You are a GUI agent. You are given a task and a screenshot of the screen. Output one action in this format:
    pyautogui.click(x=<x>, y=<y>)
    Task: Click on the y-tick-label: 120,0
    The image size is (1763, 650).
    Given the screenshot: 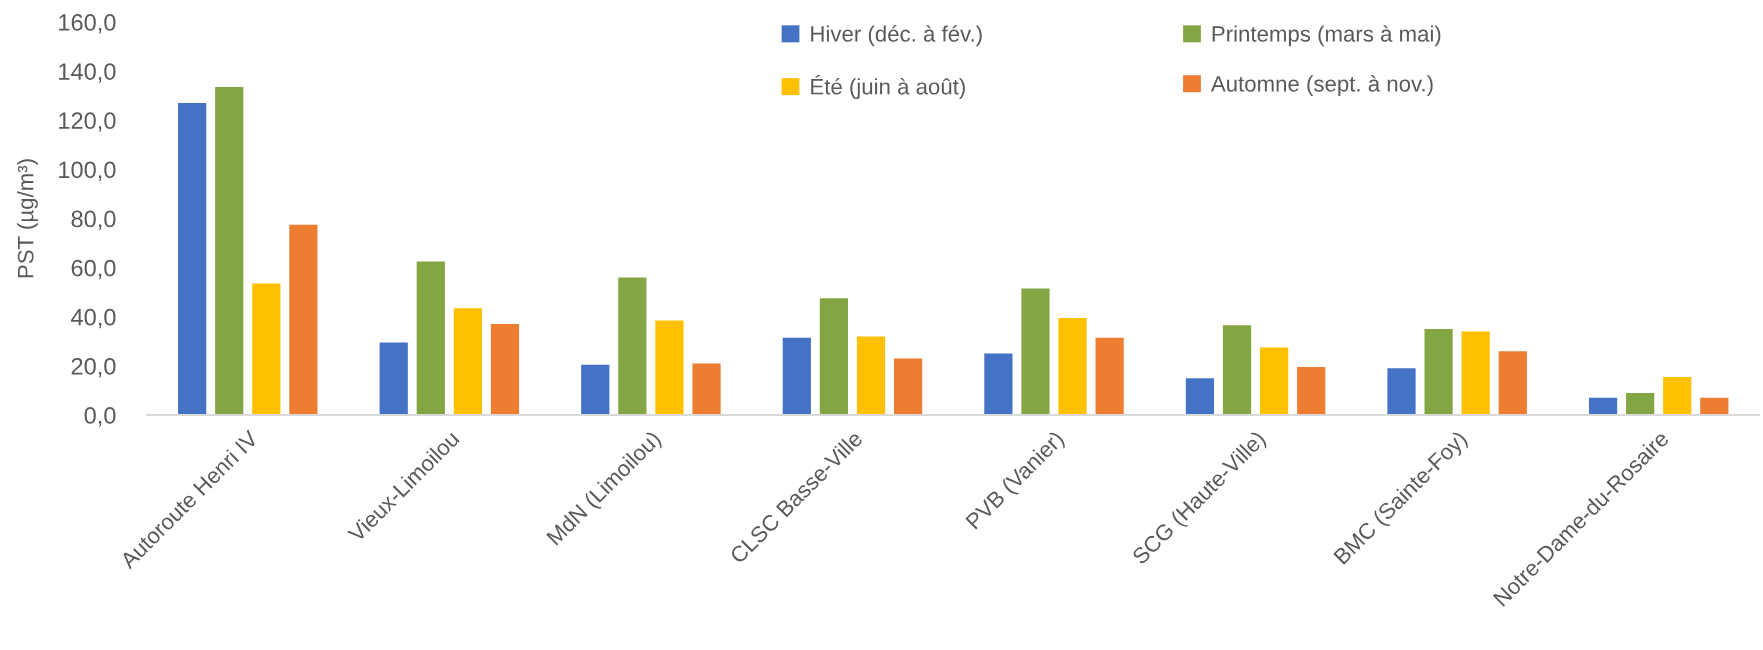 What is the action you would take?
    pyautogui.click(x=87, y=122)
    